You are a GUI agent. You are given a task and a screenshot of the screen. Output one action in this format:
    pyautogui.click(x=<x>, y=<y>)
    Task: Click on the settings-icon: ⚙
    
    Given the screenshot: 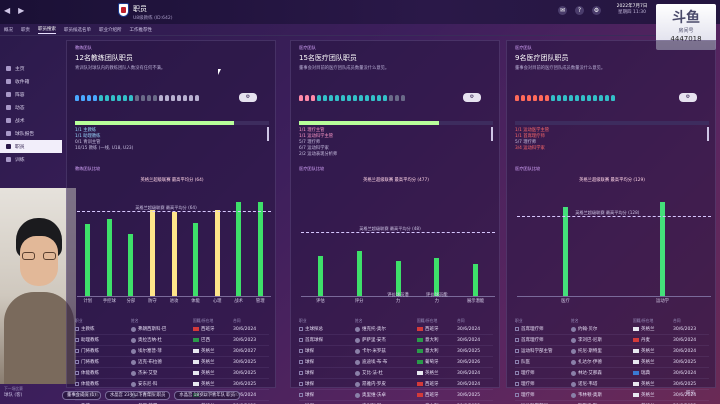 What is the action you would take?
    pyautogui.click(x=596, y=10)
    